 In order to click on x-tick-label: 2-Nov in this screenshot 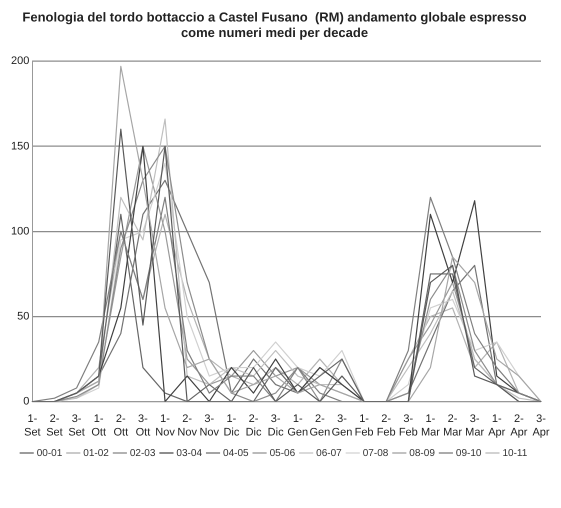, I will do `click(187, 425)`.